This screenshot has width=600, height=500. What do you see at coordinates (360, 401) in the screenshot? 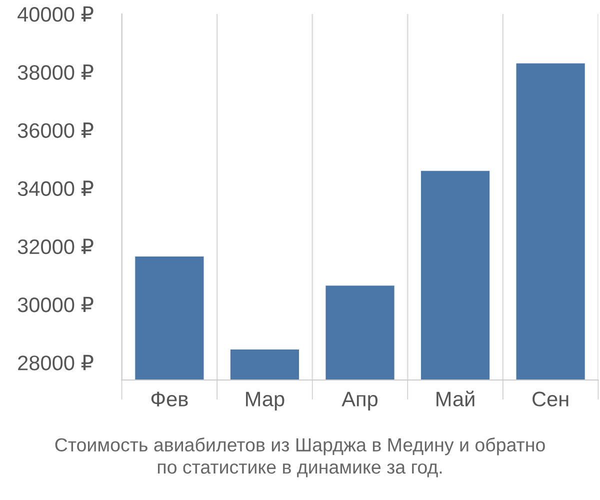
I see `x-tick-label: Апр` at bounding box center [360, 401].